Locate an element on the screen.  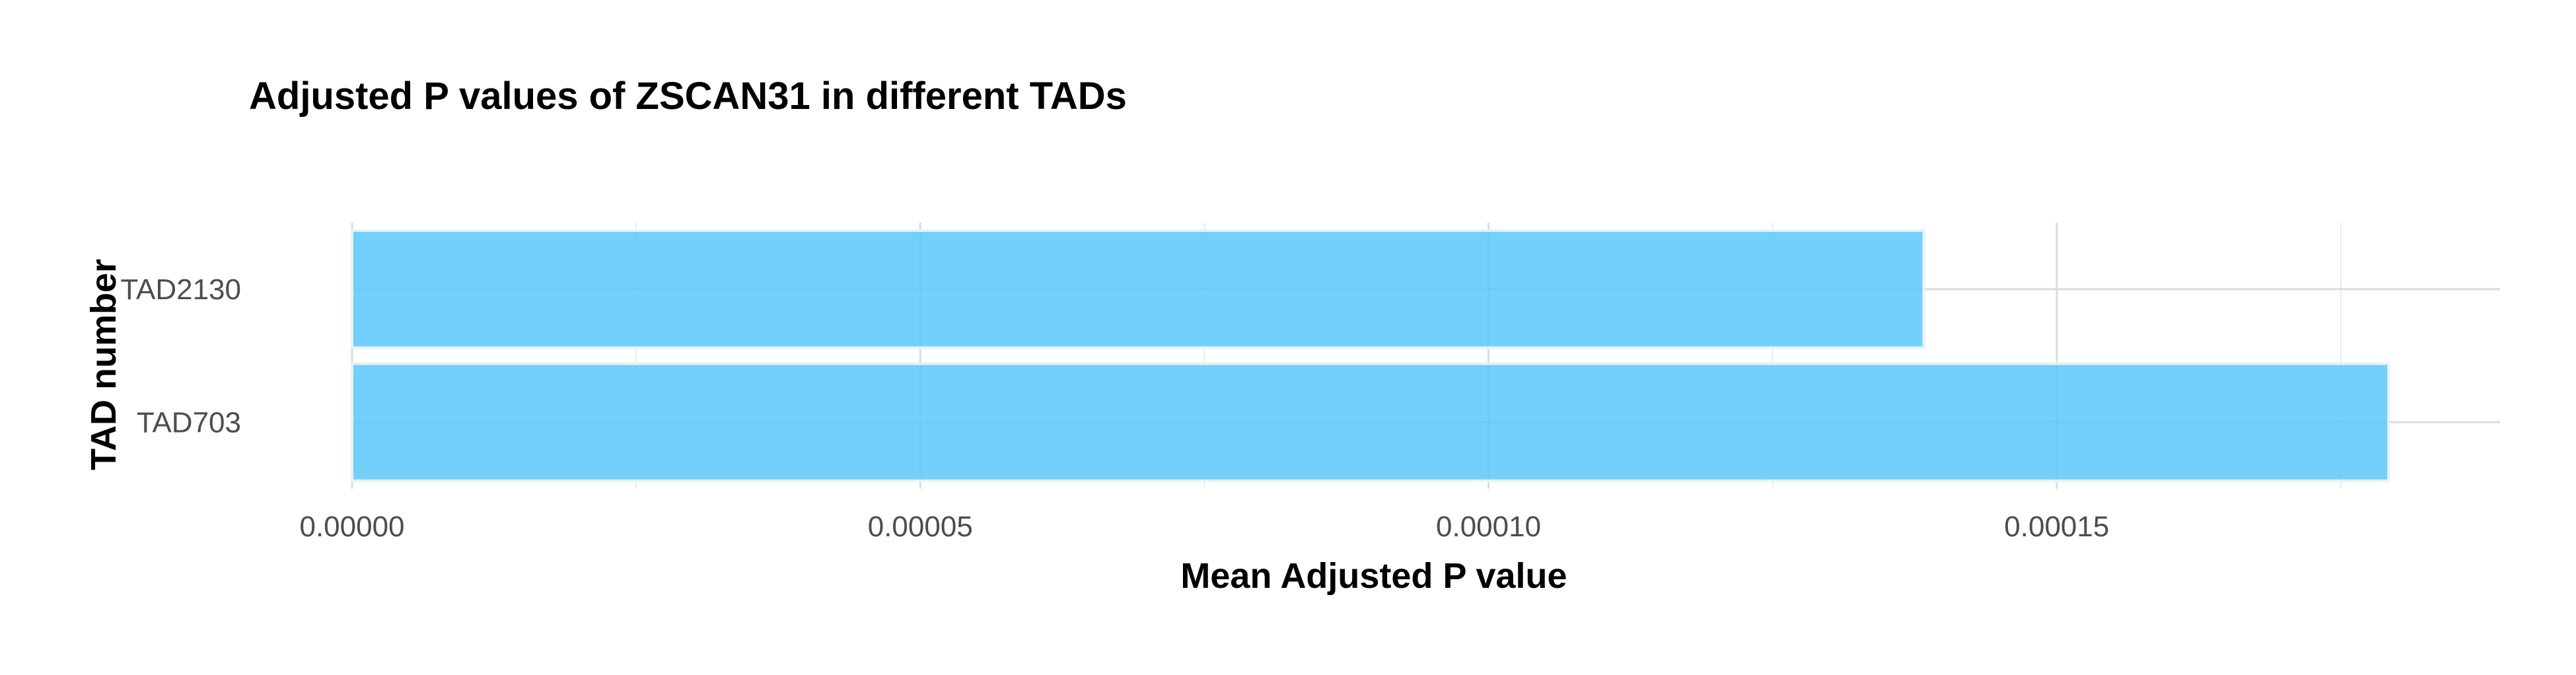
x-tick-label: 0.00010 is located at coordinates (1488, 527).